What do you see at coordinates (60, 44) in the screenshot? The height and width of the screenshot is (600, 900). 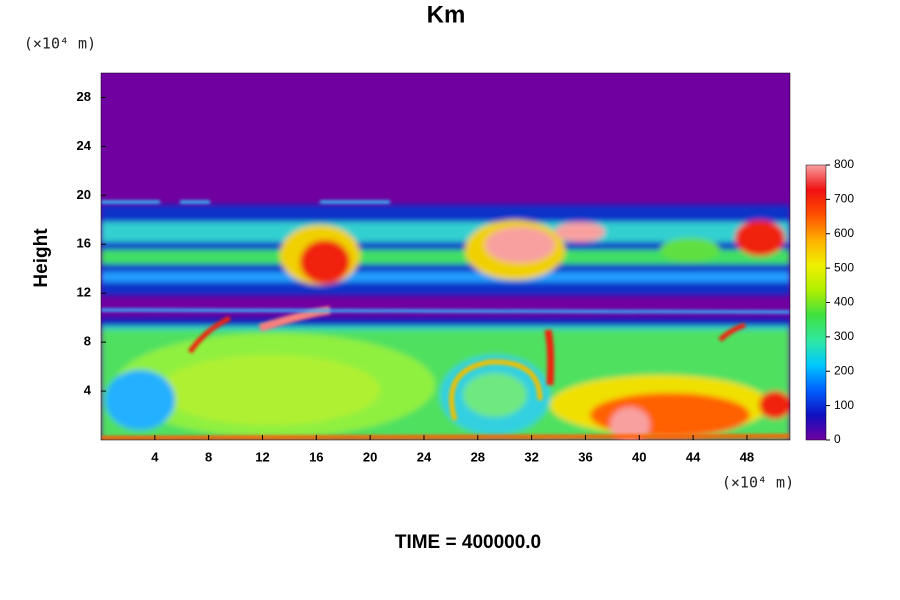 I see `y-unit: (×10⁴ m)` at bounding box center [60, 44].